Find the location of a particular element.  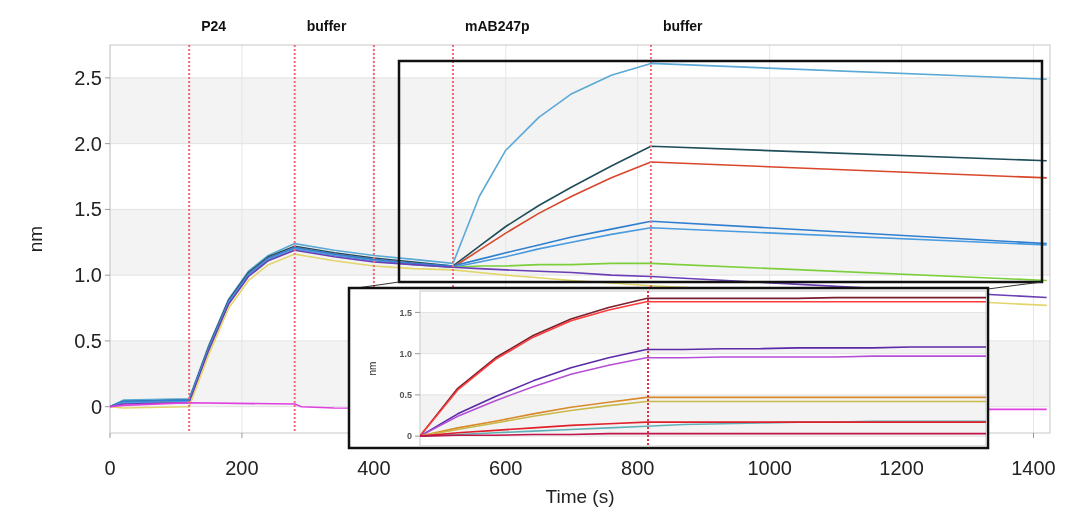

x-tick-label: 1200 is located at coordinates (901, 468).